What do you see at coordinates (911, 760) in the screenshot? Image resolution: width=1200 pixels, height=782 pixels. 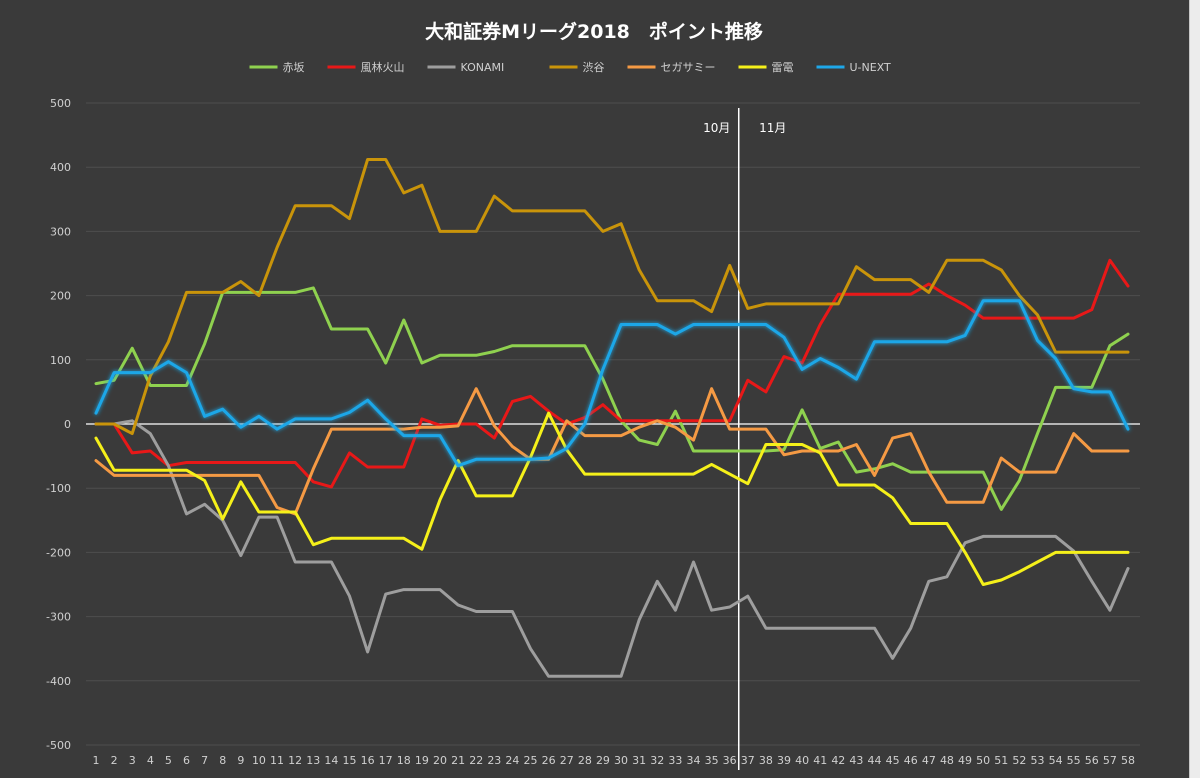 I see `x-tick-label: 46` at bounding box center [911, 760].